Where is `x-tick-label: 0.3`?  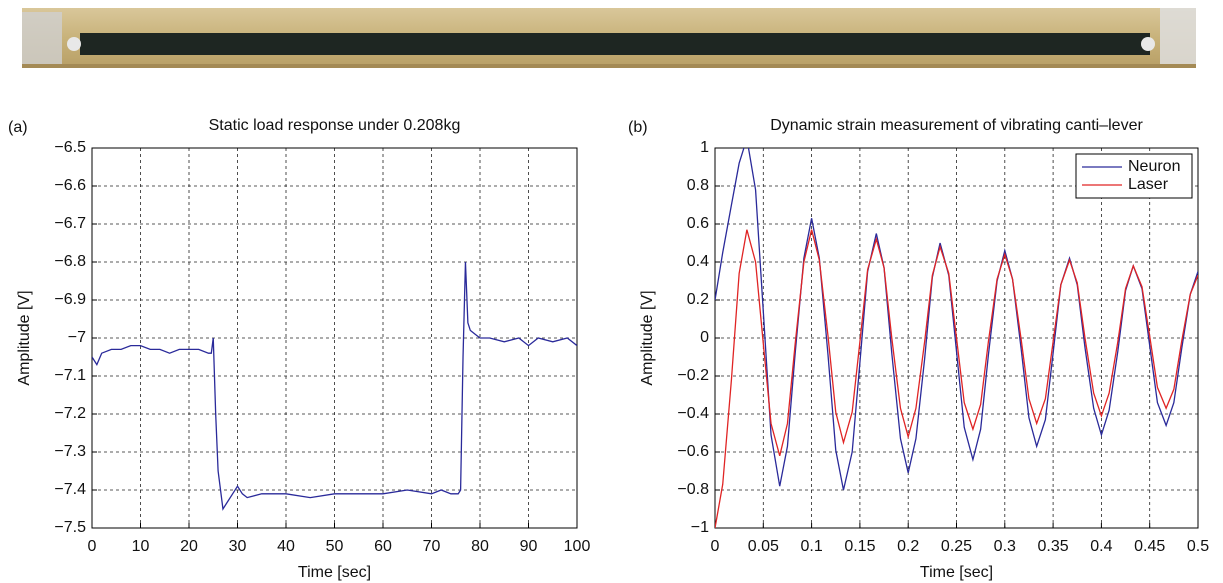 x-tick-label: 0.3 is located at coordinates (1005, 546).